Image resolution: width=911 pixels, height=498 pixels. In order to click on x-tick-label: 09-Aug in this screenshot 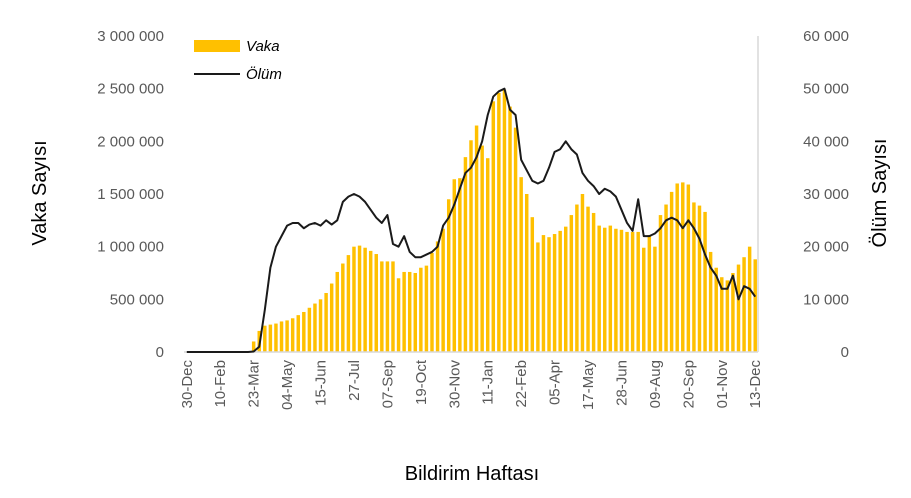, I will do `click(655, 384)`.